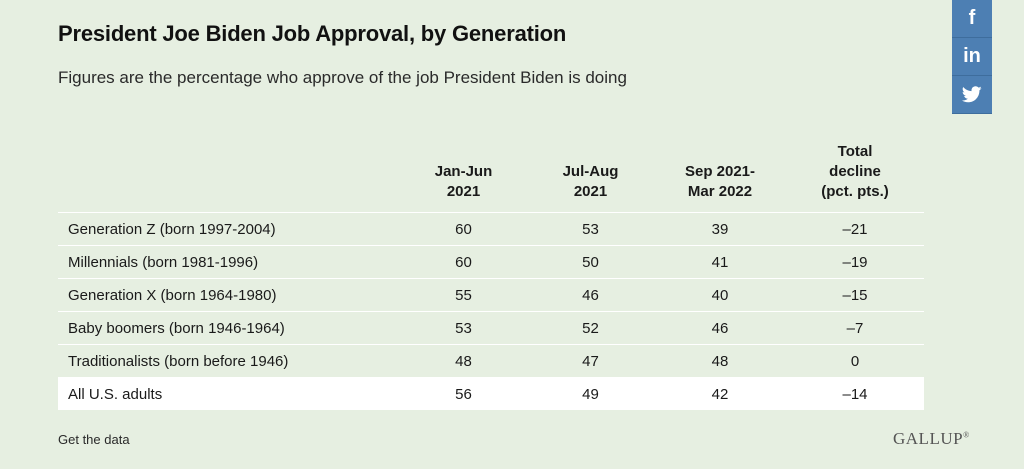  I want to click on table-cell: –14, so click(855, 393).